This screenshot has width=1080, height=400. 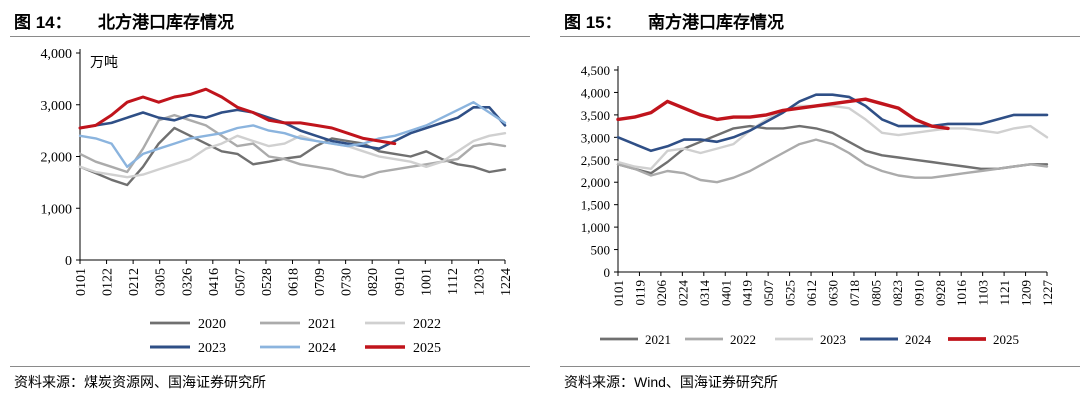 What do you see at coordinates (104, 62) in the screenshot?
I see `unit-label: 万吨` at bounding box center [104, 62].